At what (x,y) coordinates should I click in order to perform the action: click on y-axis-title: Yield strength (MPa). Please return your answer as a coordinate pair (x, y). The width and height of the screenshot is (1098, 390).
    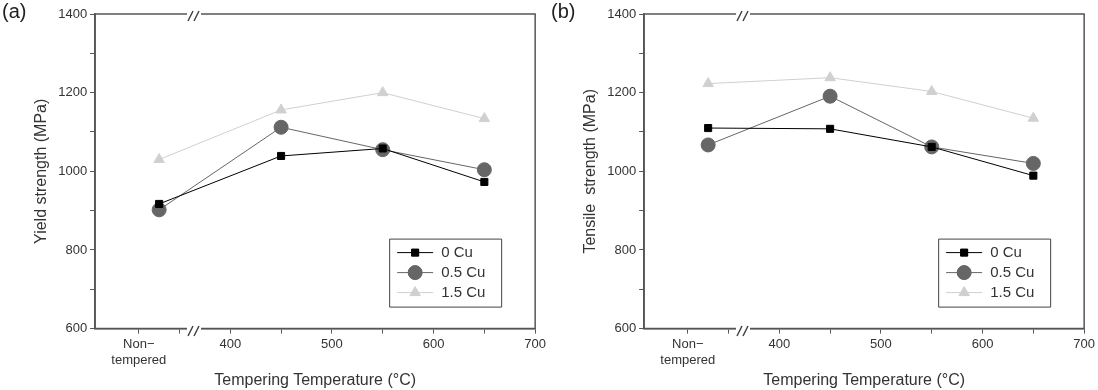
    Looking at the image, I should click on (41, 171).